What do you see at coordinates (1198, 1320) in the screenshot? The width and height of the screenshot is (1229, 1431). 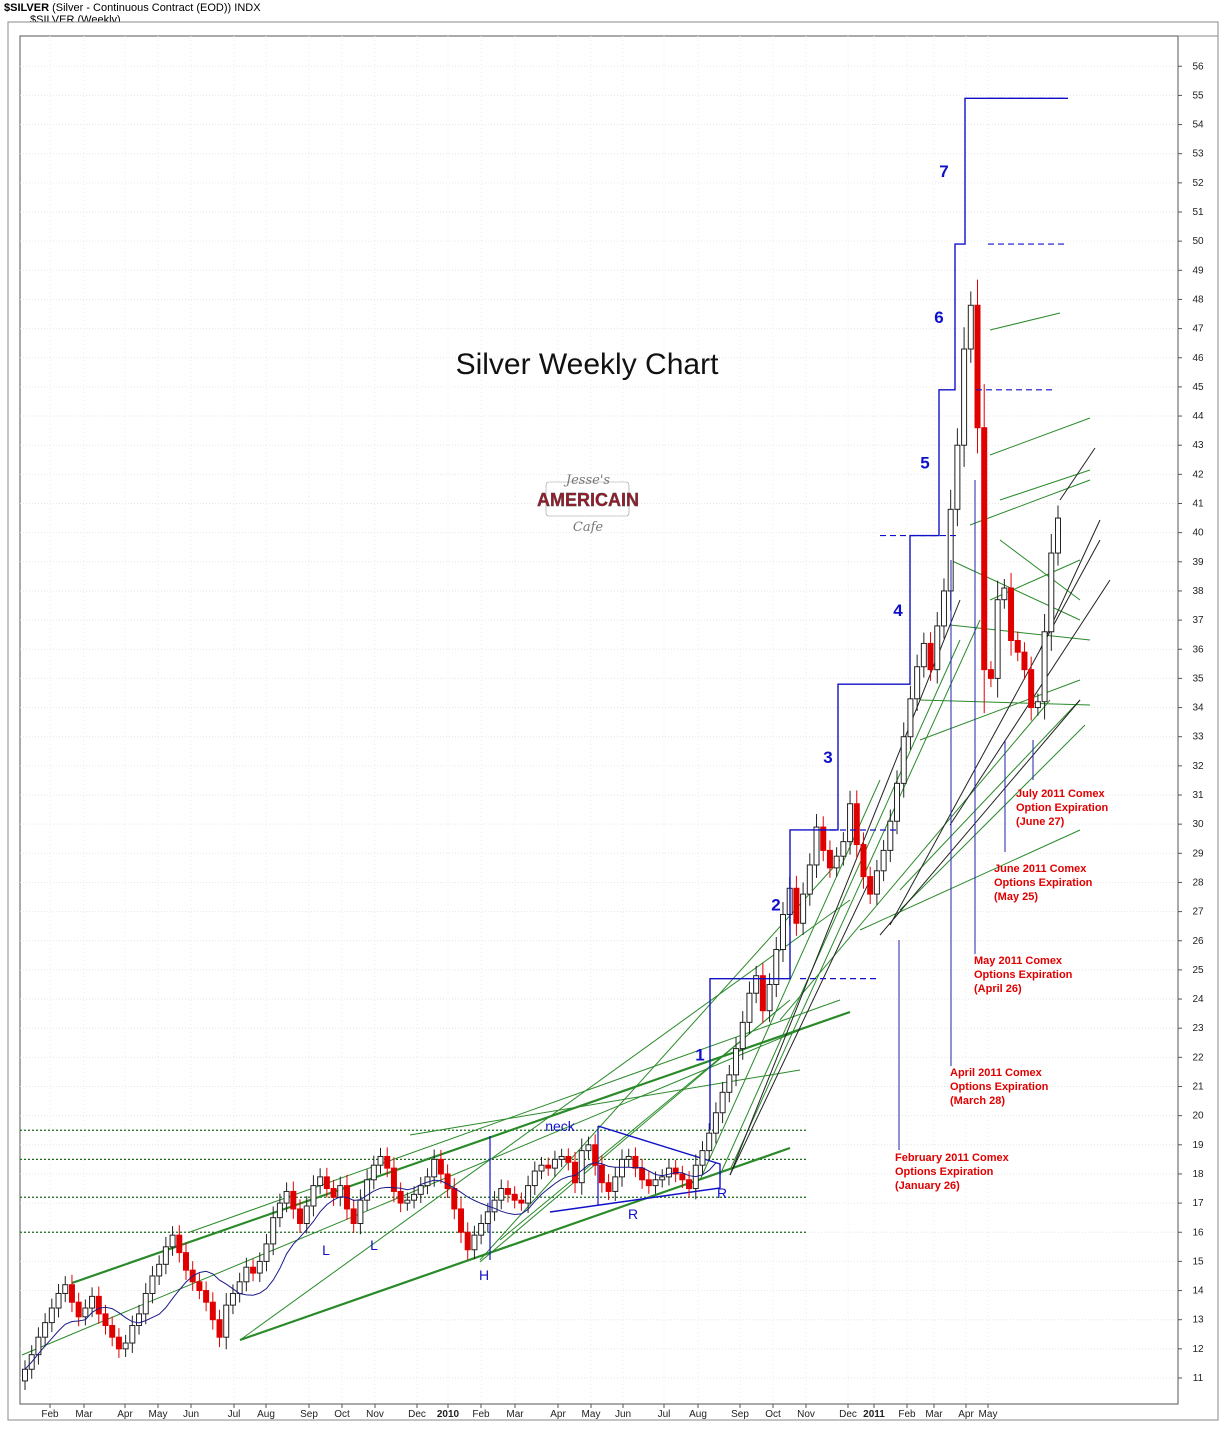 I see `y-tick-label-13: 13` at bounding box center [1198, 1320].